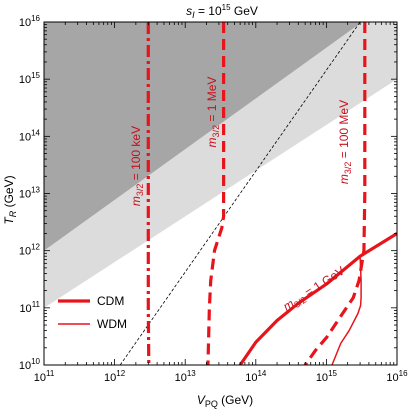 The width and height of the screenshot is (411, 410). What do you see at coordinates (186, 376) in the screenshot?
I see `x-tick-label-2: 1013` at bounding box center [186, 376].